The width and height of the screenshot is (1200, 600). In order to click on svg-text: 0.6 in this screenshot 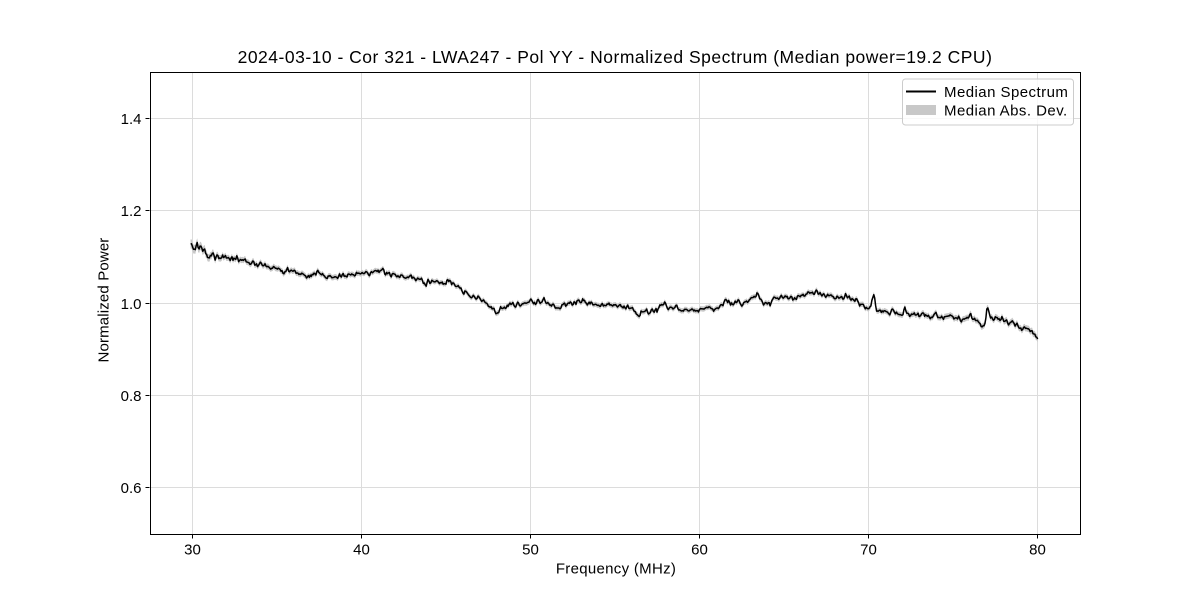, I will do `click(131, 488)`.